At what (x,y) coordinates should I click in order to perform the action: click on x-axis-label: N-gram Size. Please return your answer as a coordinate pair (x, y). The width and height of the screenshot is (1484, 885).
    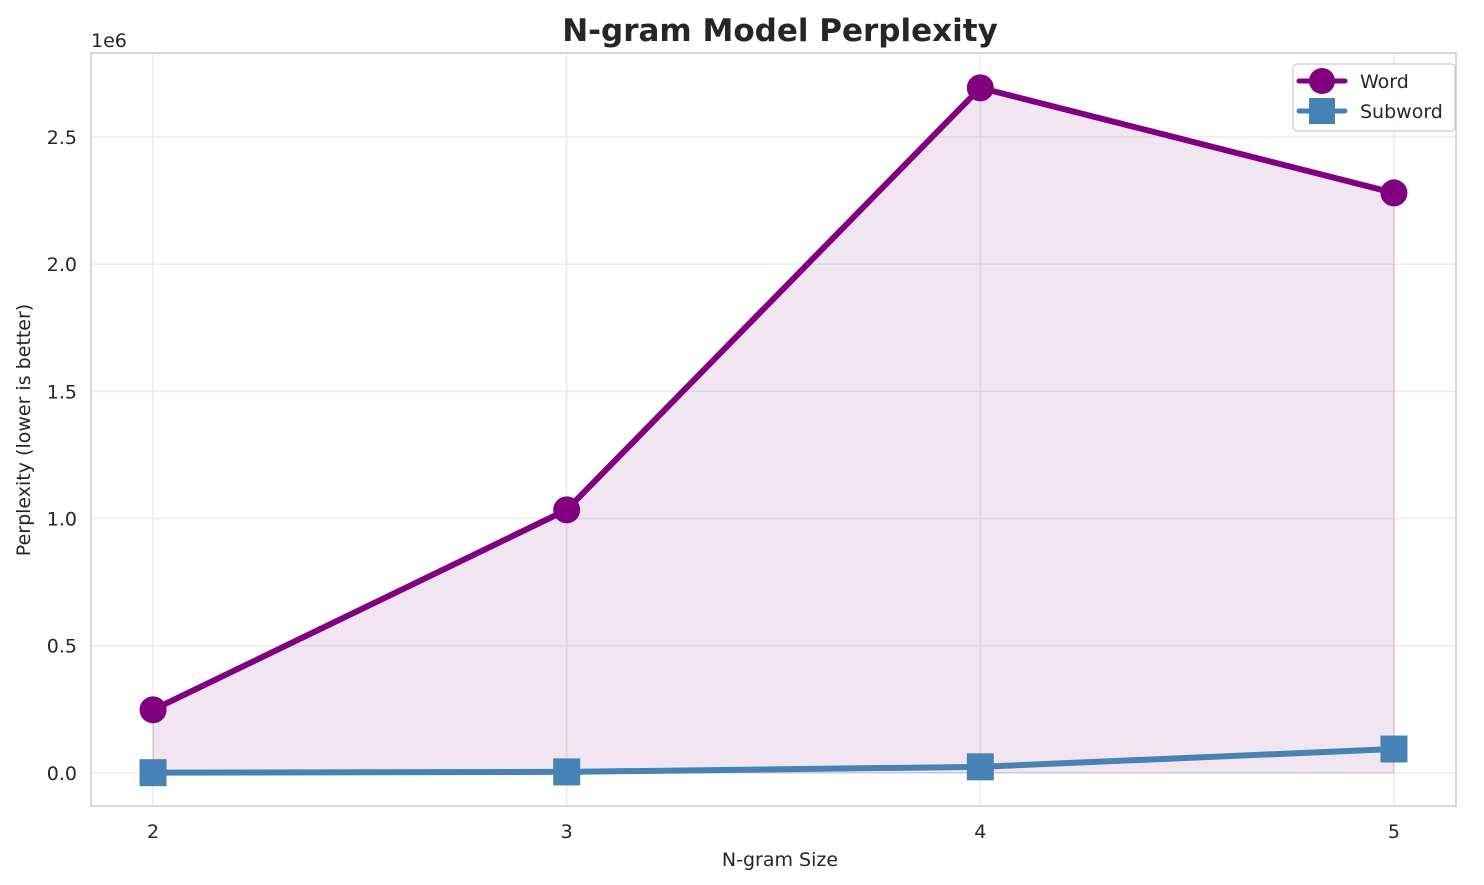
    Looking at the image, I should click on (780, 860).